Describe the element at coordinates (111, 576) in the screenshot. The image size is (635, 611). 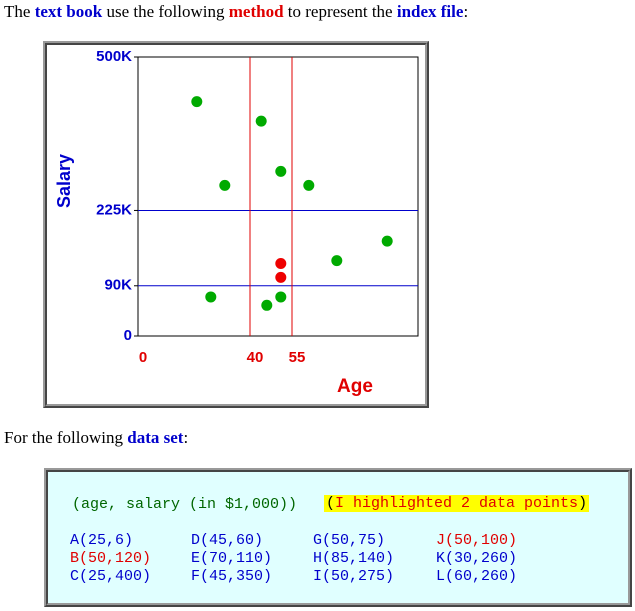
I see `data-point: C(25,400)` at that location.